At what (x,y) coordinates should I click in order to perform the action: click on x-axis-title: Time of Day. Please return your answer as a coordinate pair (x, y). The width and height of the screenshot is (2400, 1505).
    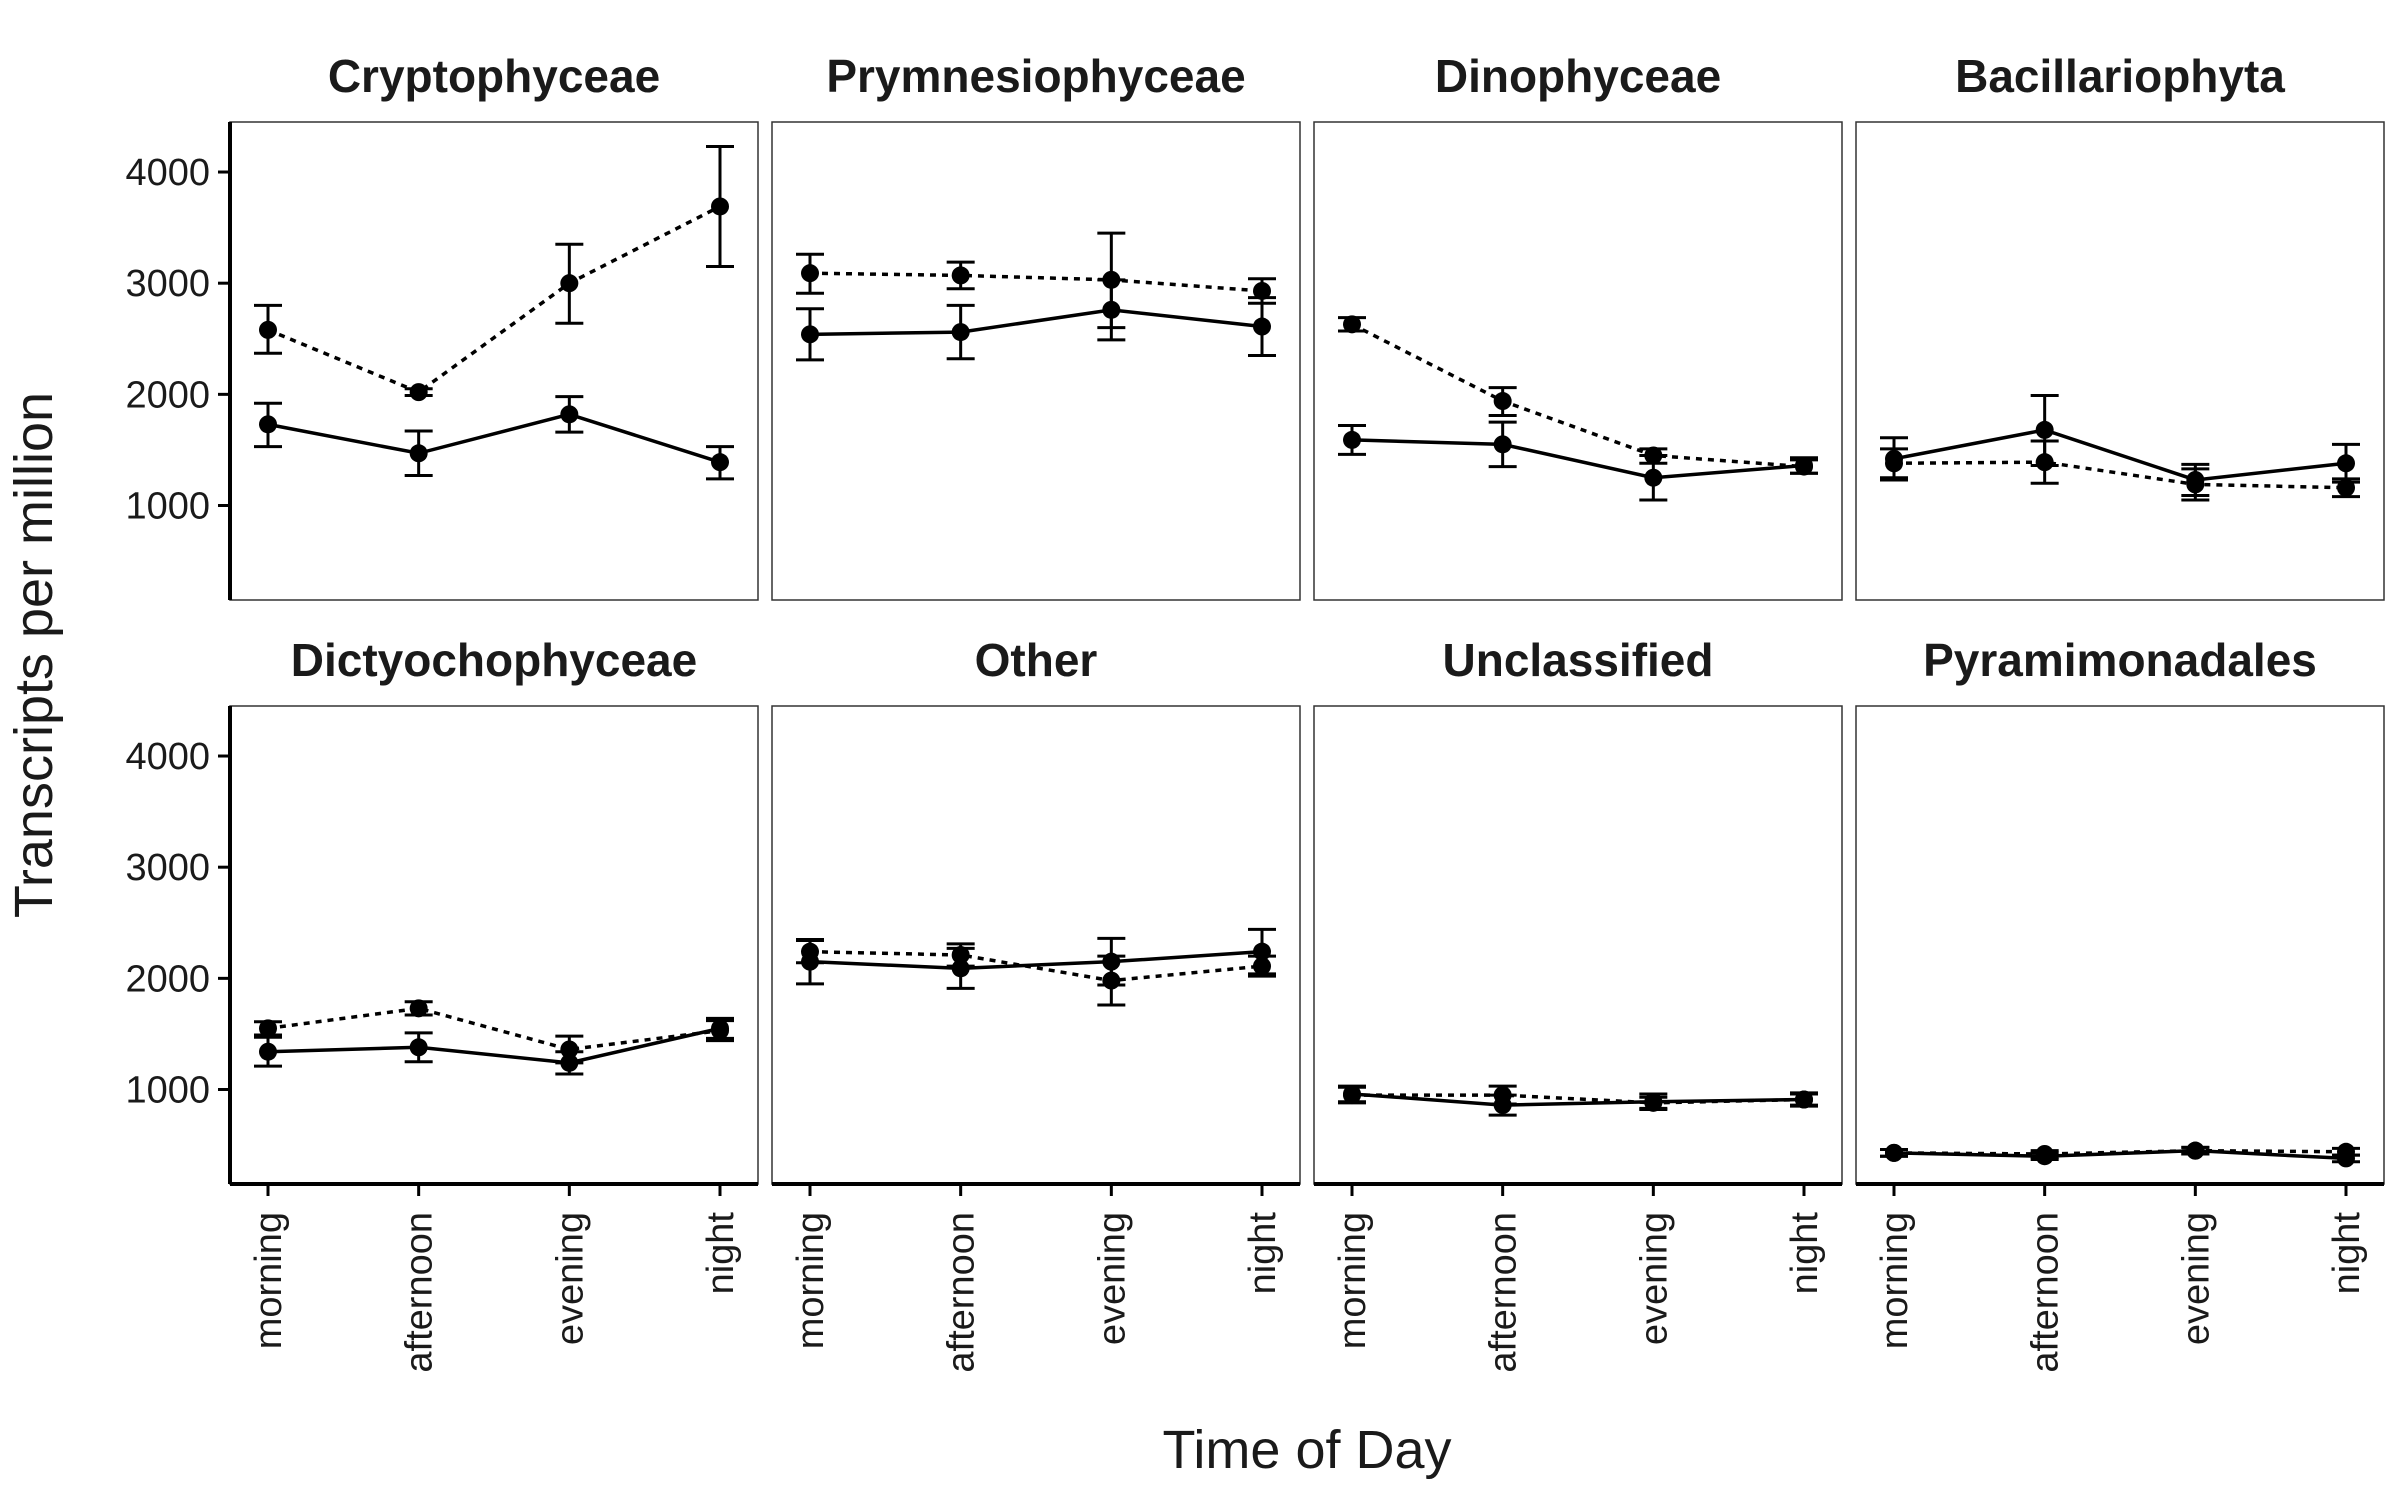
    Looking at the image, I should click on (1306, 1450).